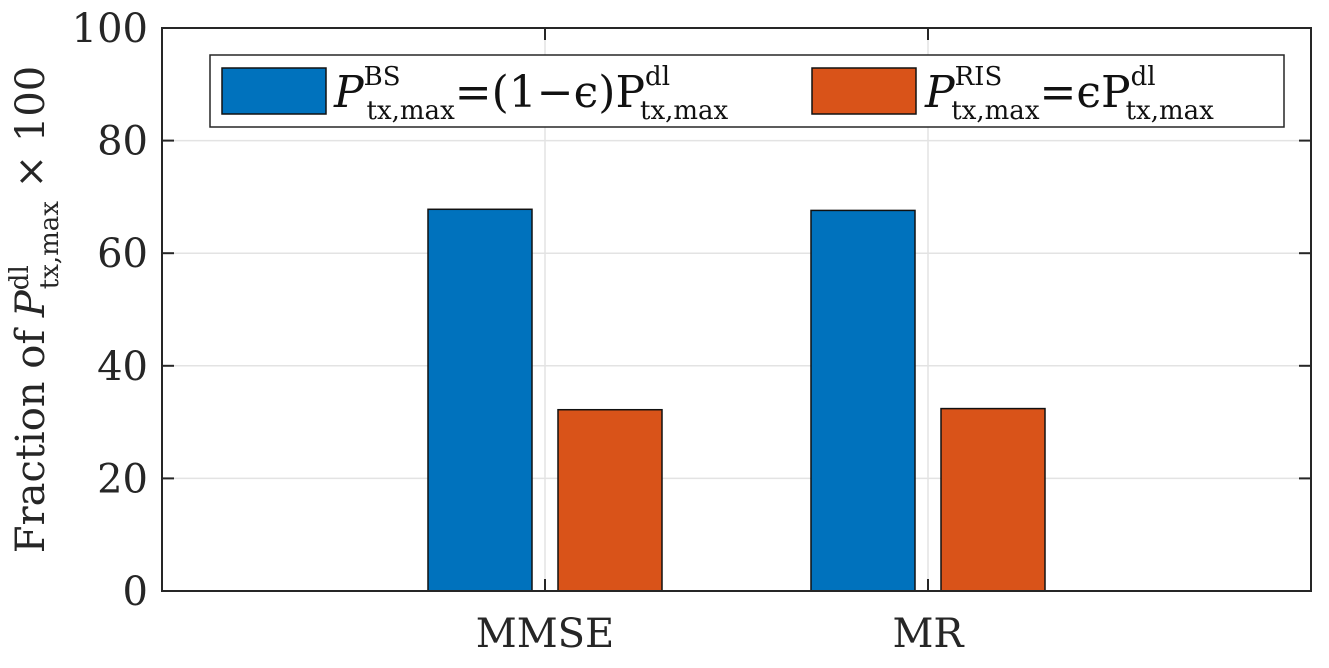  I want to click on x-tick-label: MR, so click(928, 634).